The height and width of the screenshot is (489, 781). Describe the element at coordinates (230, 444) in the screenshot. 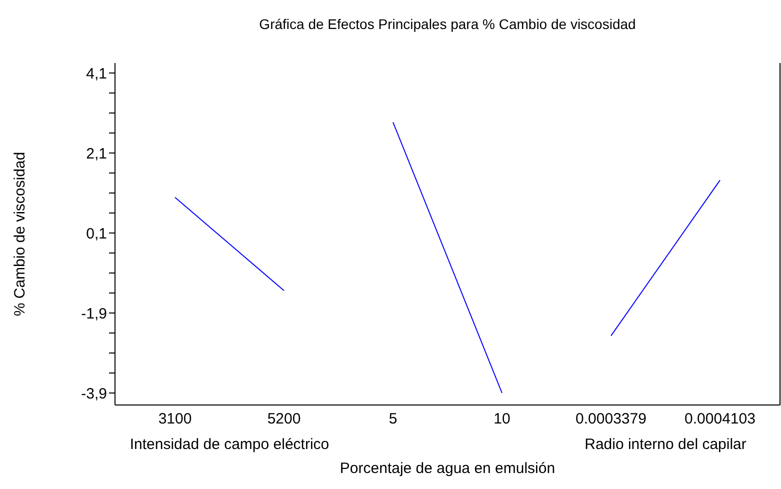

I see `text: Intensidad de campo eléctrico` at that location.